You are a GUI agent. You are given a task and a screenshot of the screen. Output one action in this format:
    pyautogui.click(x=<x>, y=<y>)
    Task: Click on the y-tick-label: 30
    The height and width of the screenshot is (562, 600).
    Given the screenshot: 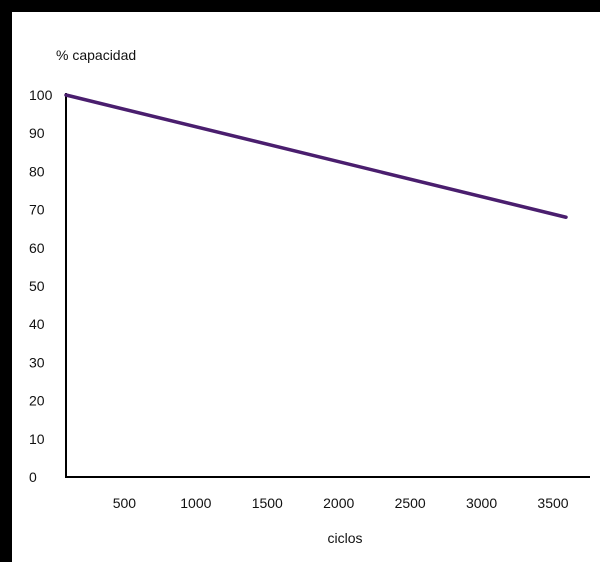 What is the action you would take?
    pyautogui.click(x=37, y=362)
    